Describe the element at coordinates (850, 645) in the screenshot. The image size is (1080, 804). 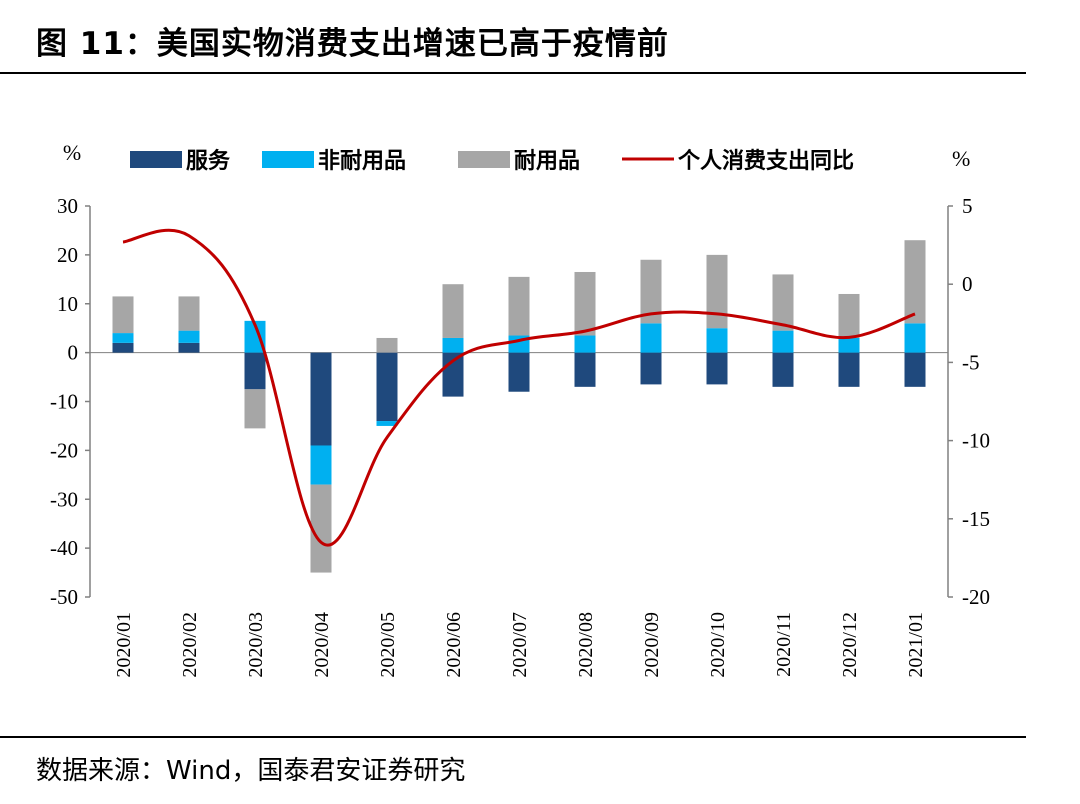
I see `x-tick-label: 2020/12` at that location.